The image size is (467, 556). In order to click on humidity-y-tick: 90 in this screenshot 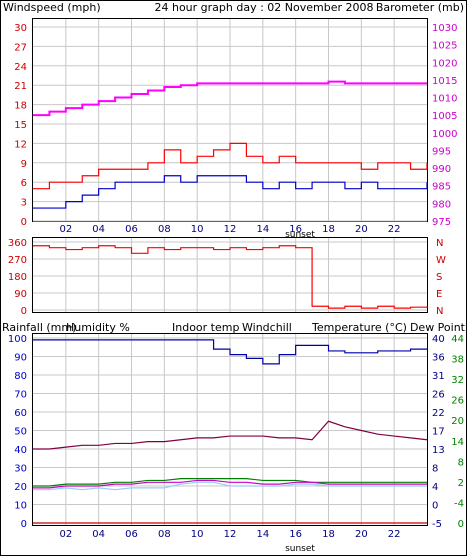, I will do `click(20, 358)`.